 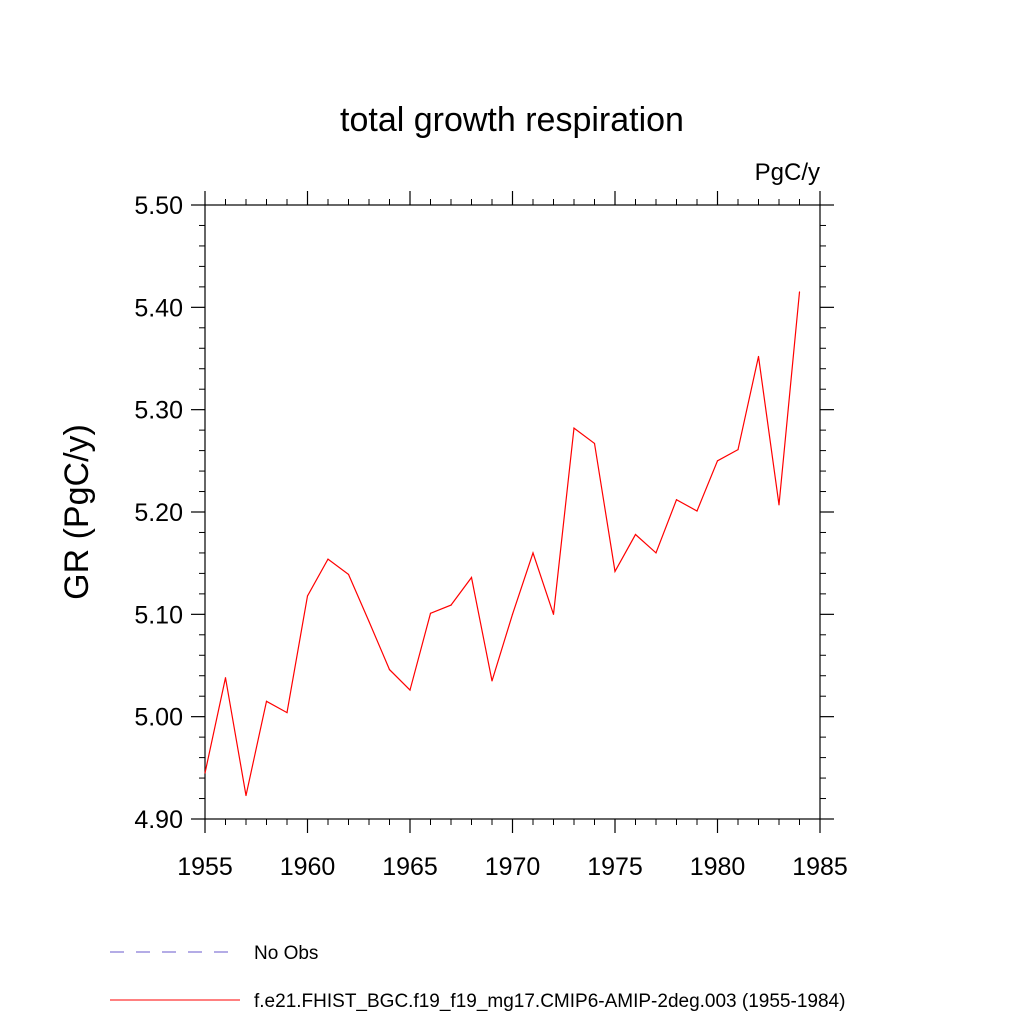 I want to click on chart-title: total growth respiration, so click(x=512, y=120).